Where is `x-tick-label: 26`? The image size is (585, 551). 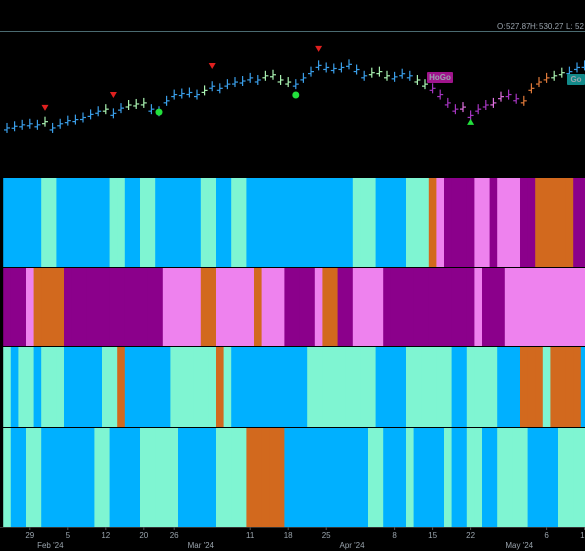
x-tick-label: 26 is located at coordinates (174, 535).